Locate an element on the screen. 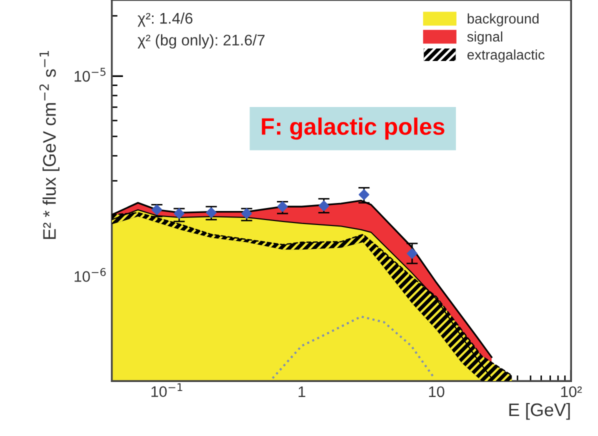 The image size is (598, 436). y-tick-label: 10$^{−6}$ is located at coordinates (90, 275).